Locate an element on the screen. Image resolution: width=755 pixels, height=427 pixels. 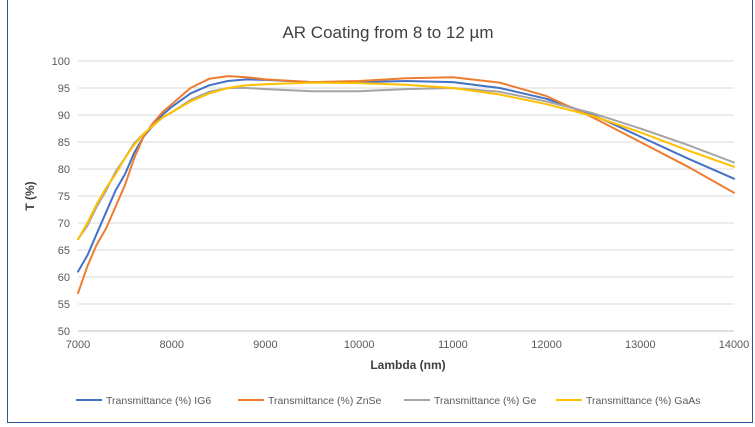
legend-label: Transmittance (%) ZnSe is located at coordinates (325, 401).